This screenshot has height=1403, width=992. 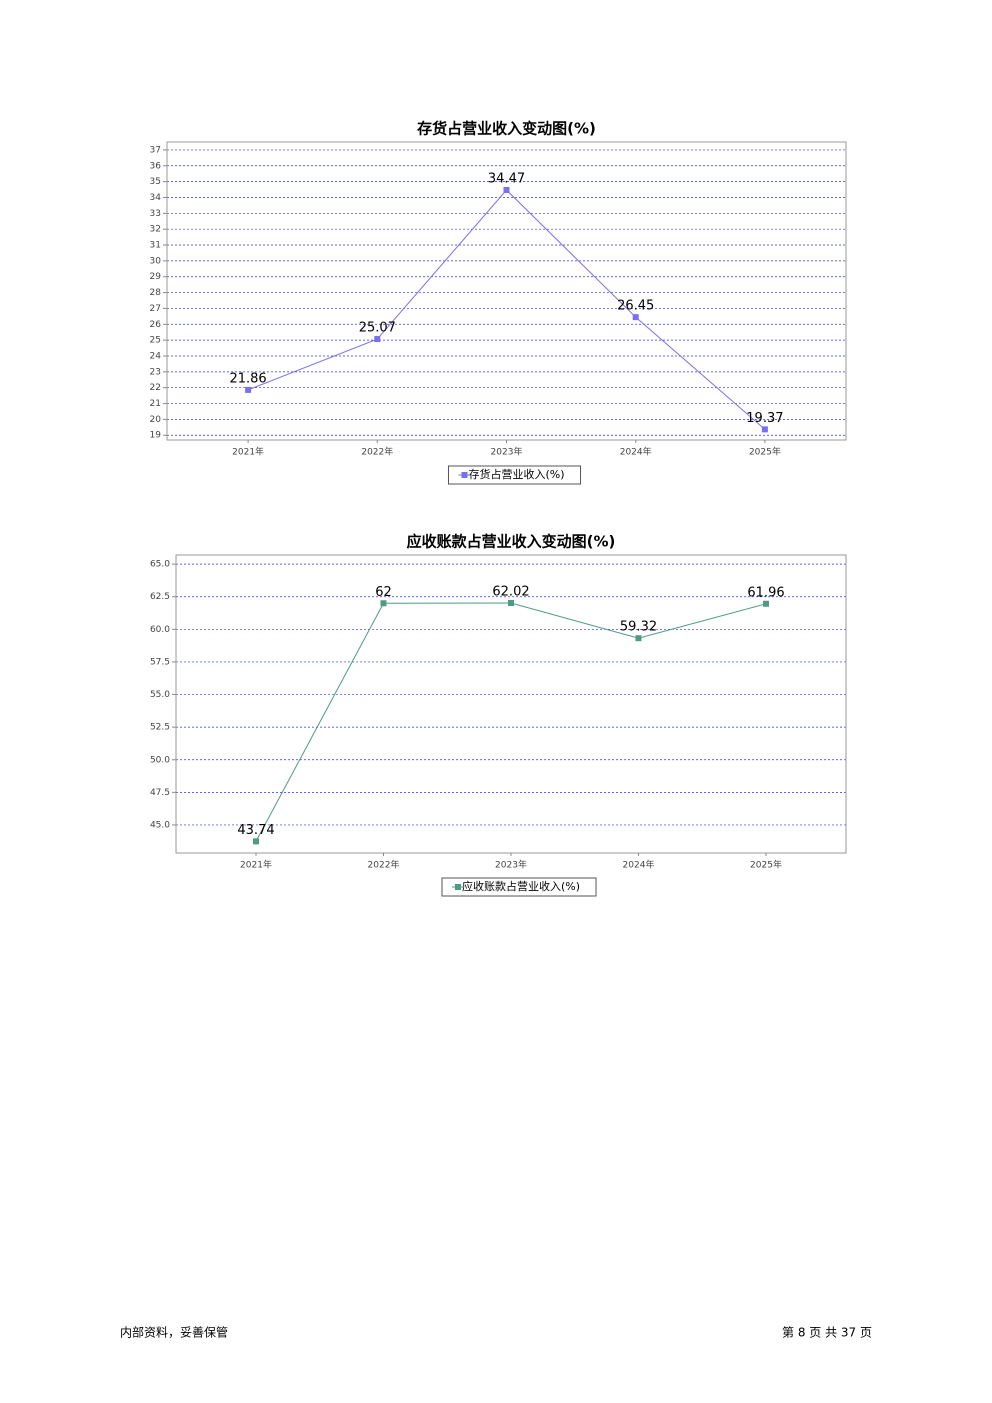 What do you see at coordinates (156, 293) in the screenshot?
I see `y-tick-label: 28` at bounding box center [156, 293].